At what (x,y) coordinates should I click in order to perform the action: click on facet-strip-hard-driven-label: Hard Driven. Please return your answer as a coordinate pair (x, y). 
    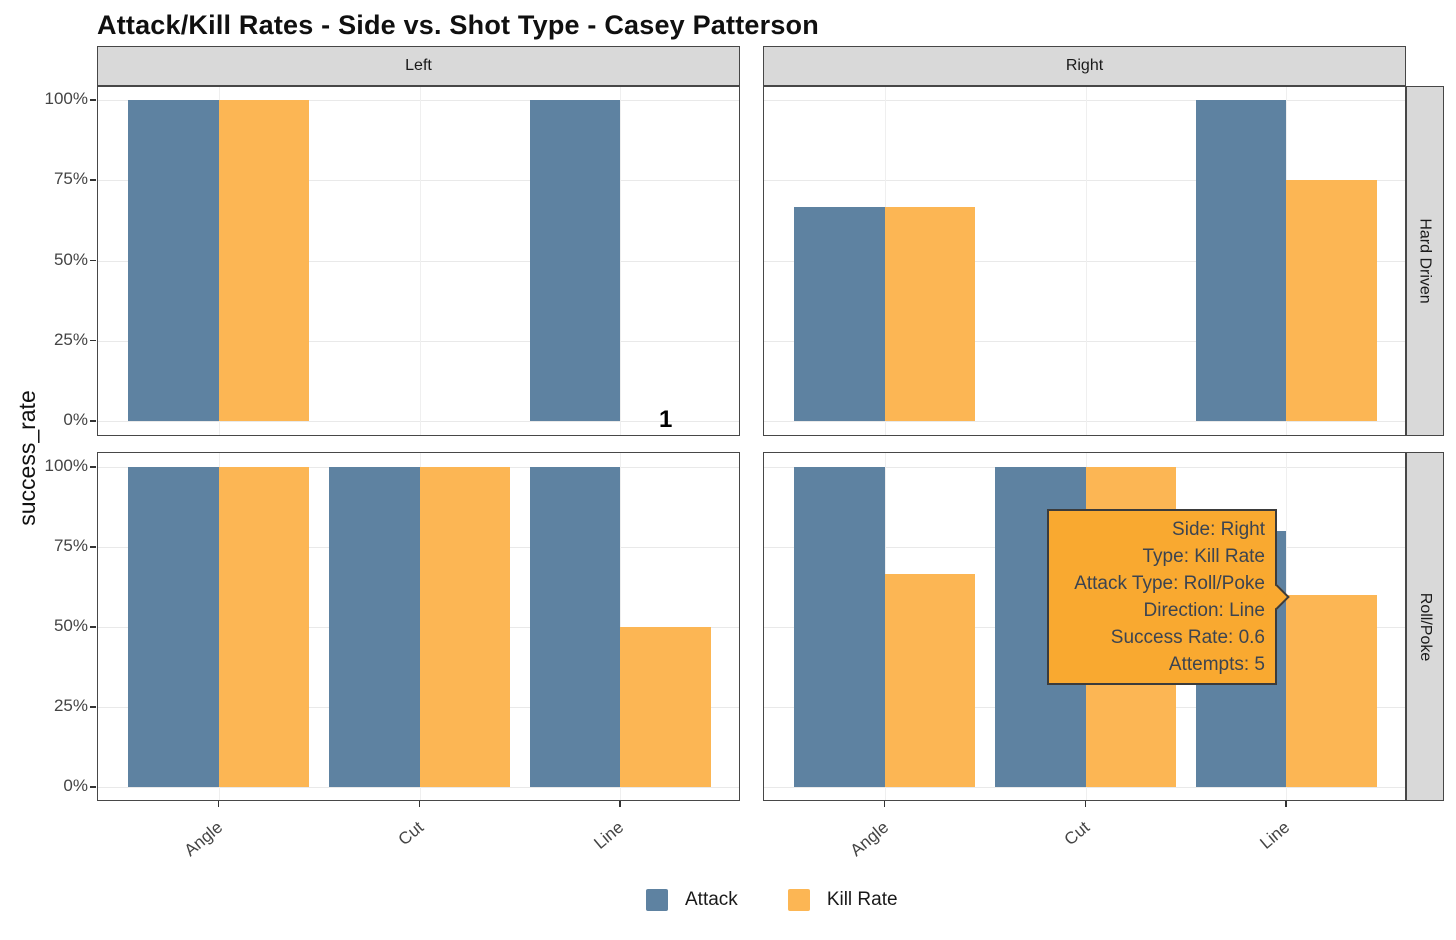
    Looking at the image, I should click on (1426, 261).